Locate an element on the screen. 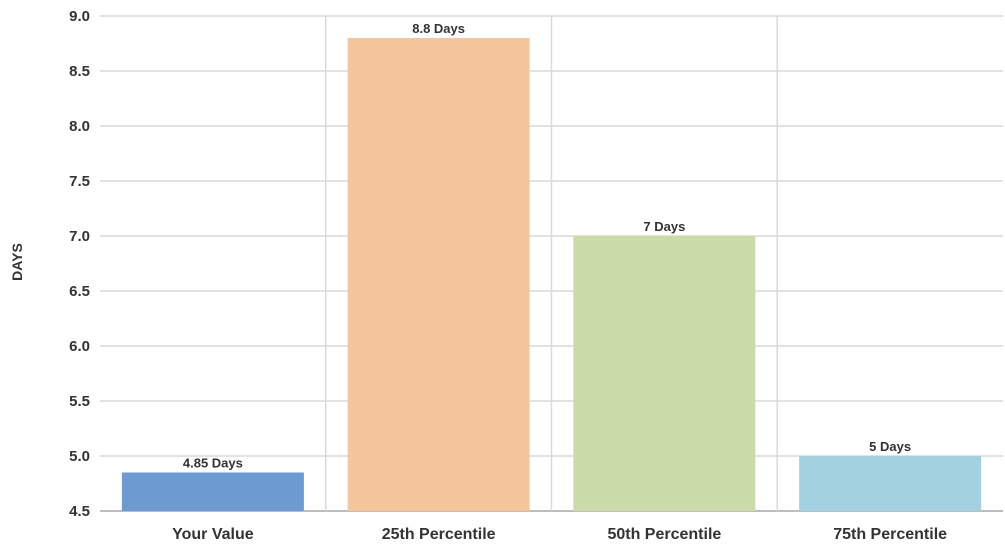  bar-your-value is located at coordinates (212, 491).